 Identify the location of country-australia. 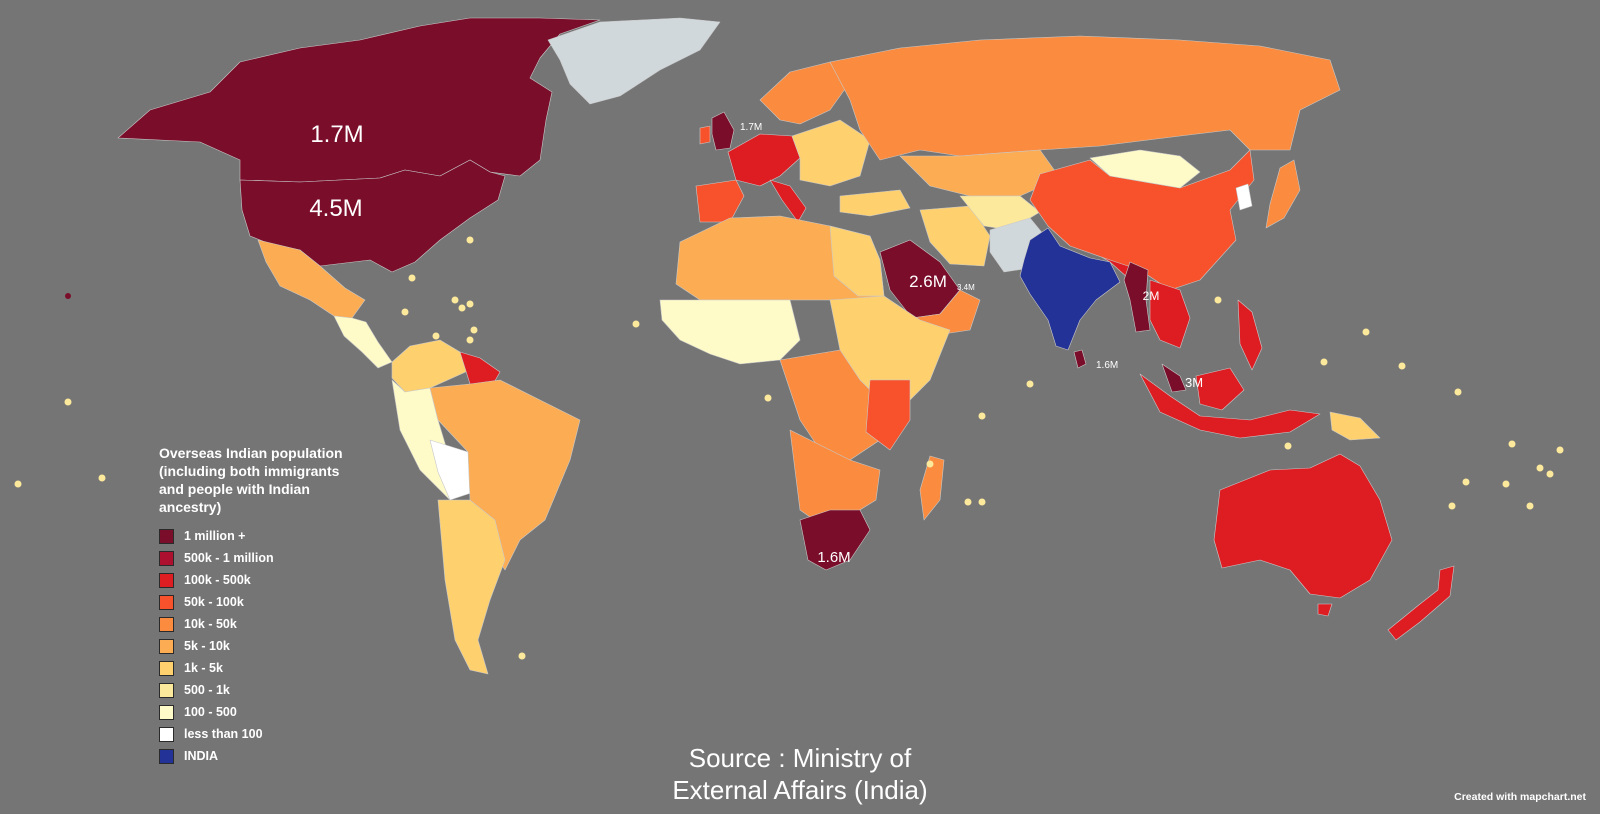
(1303, 526).